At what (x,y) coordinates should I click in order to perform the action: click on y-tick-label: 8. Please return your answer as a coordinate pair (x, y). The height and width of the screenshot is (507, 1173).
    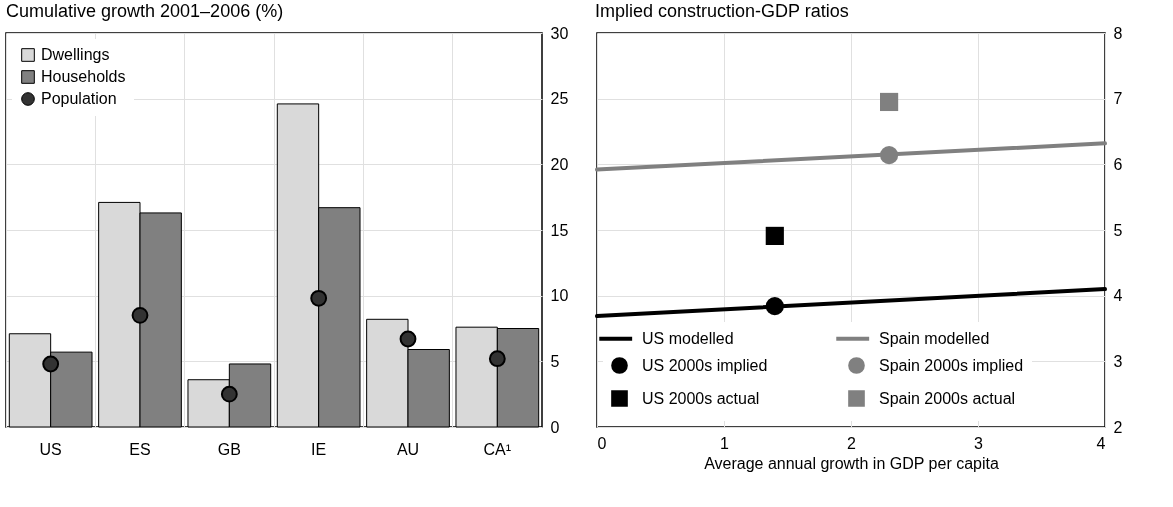
    Looking at the image, I should click on (1118, 33).